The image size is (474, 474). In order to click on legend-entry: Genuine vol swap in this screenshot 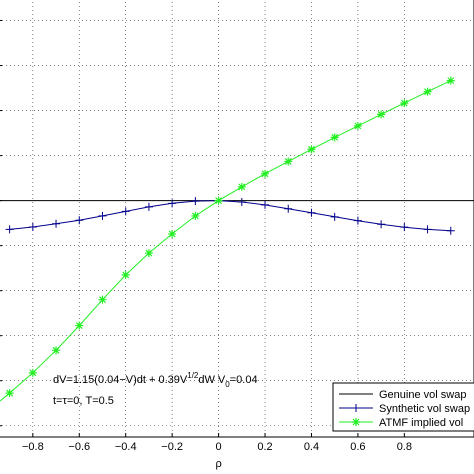, I will do `click(402, 395)`.